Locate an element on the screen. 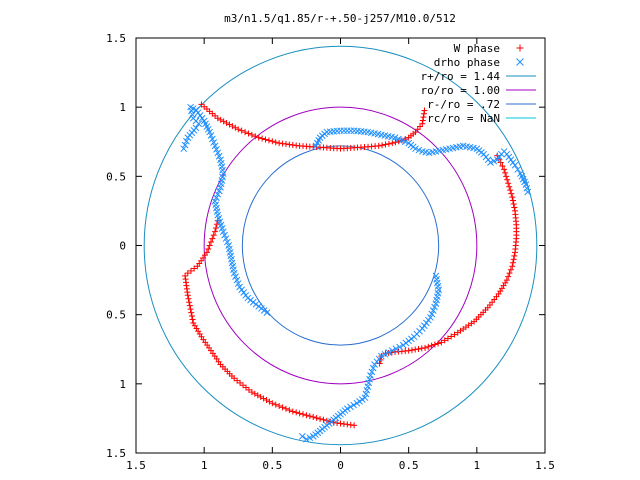 This screenshot has width=640, height=480. y-tick-label: 1 is located at coordinates (122, 384).